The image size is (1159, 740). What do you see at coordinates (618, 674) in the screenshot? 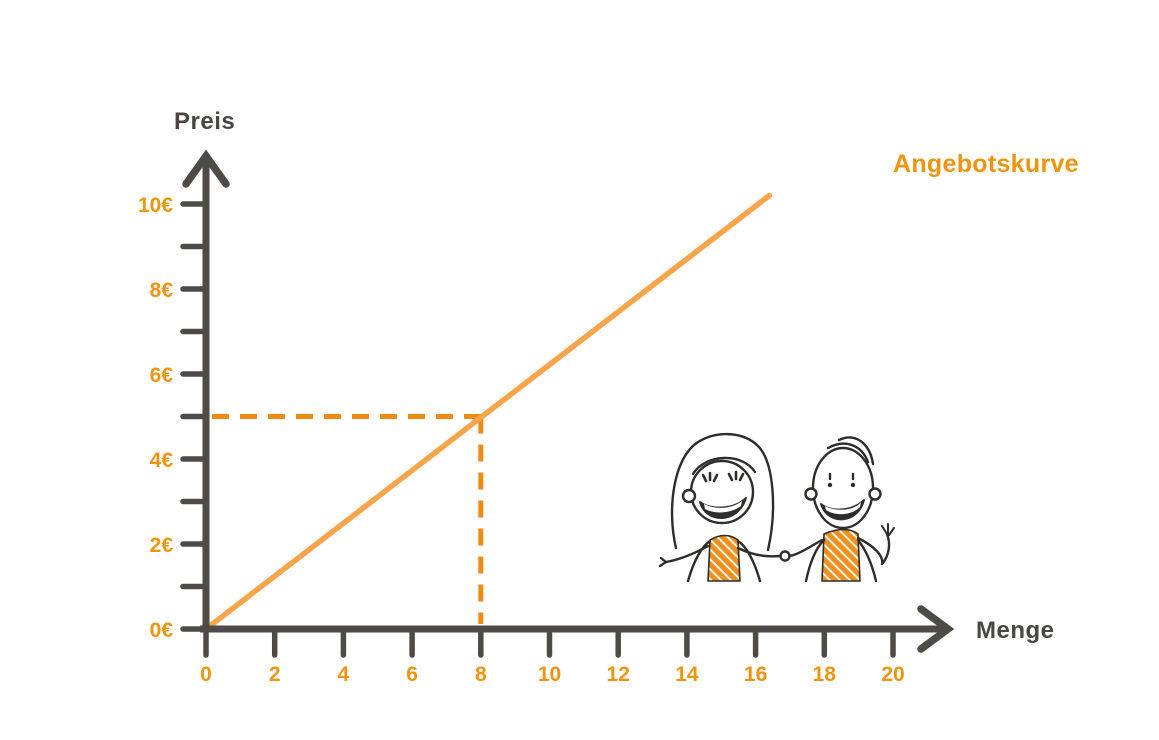
I see `x-tick-label: 12` at bounding box center [618, 674].